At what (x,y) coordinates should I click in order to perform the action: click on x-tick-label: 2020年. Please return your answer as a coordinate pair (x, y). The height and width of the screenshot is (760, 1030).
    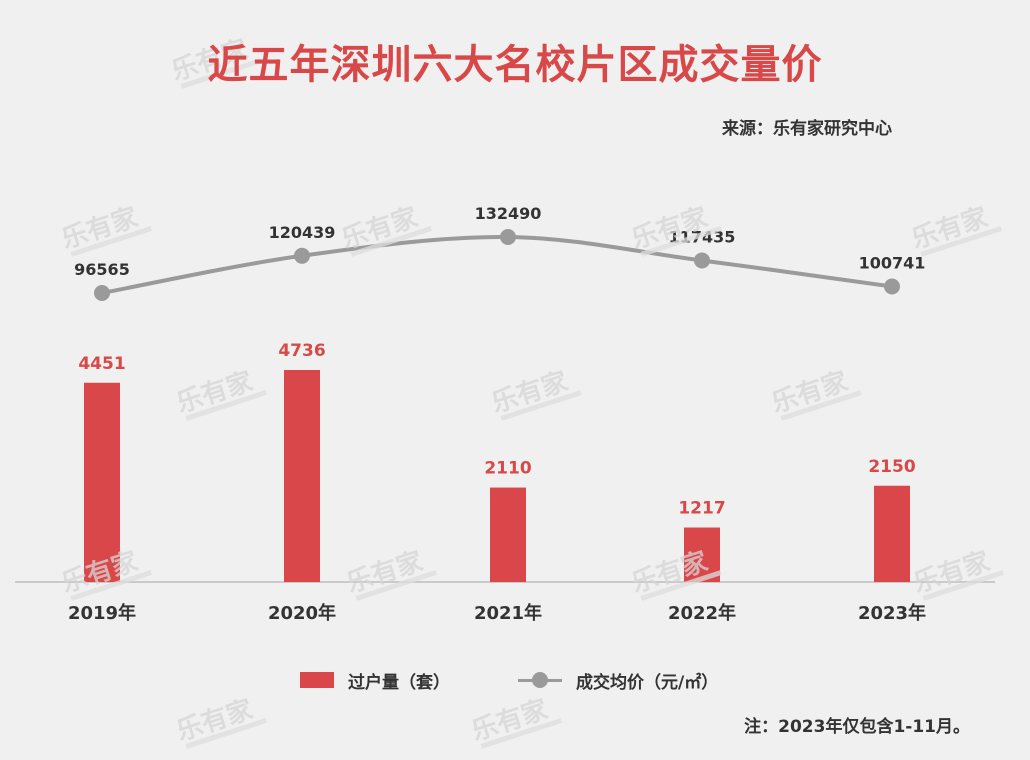
    Looking at the image, I should click on (302, 613).